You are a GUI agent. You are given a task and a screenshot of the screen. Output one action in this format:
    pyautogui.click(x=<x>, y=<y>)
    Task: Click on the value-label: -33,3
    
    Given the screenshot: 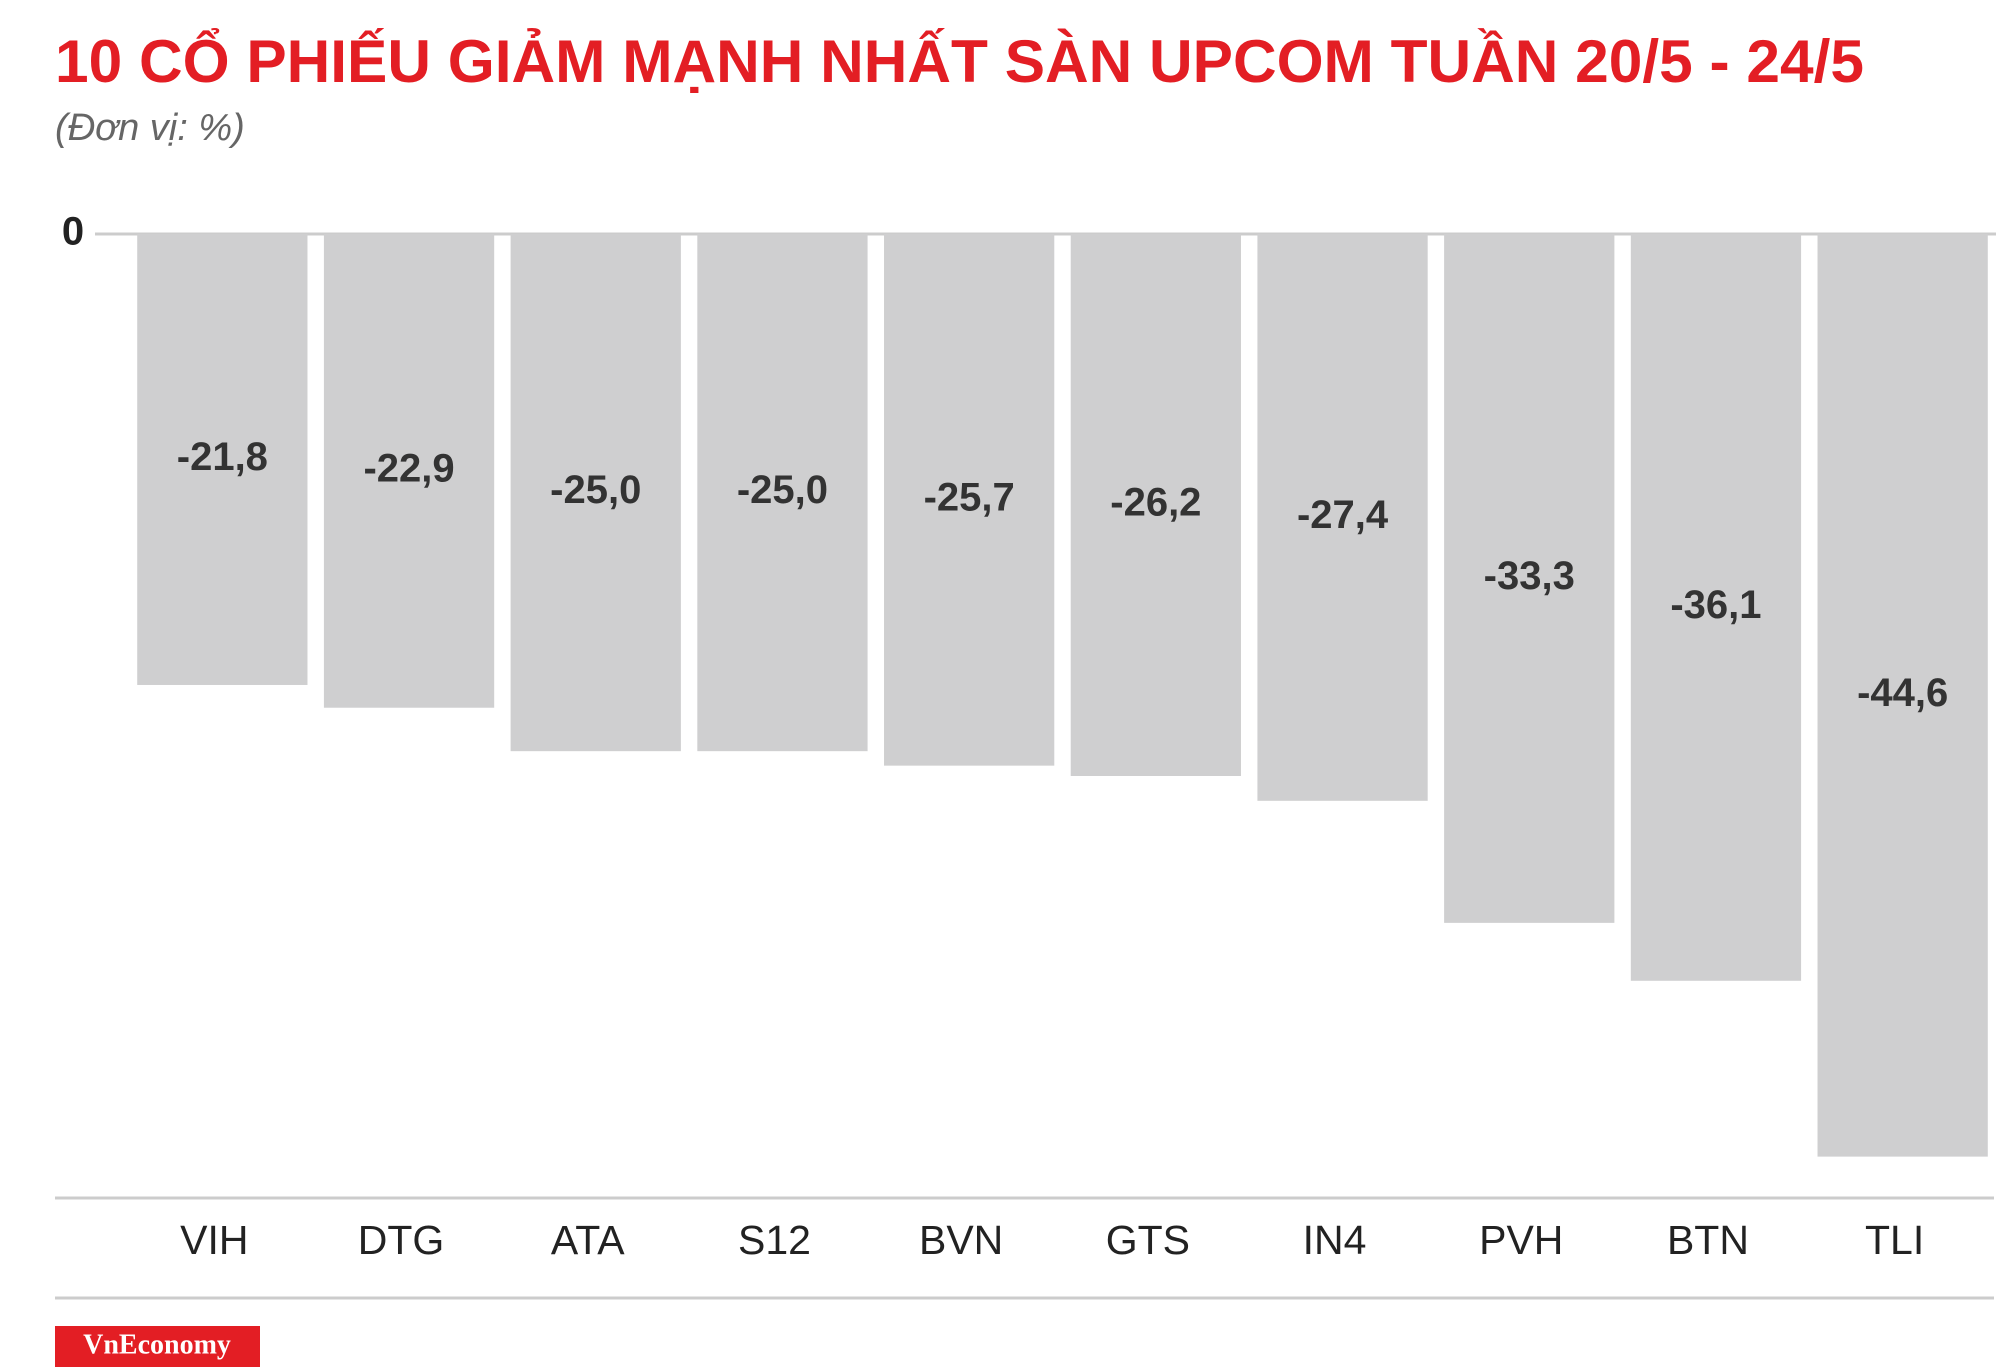 What is the action you would take?
    pyautogui.click(x=1529, y=576)
    